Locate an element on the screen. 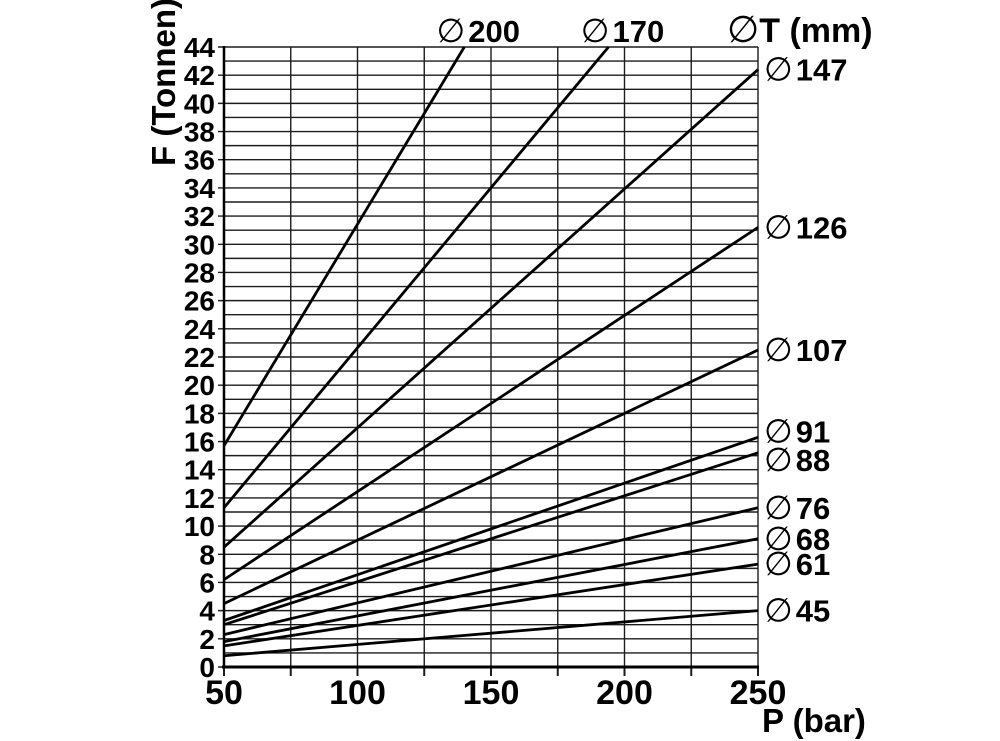  y-tick-label: 36 is located at coordinates (199, 160).